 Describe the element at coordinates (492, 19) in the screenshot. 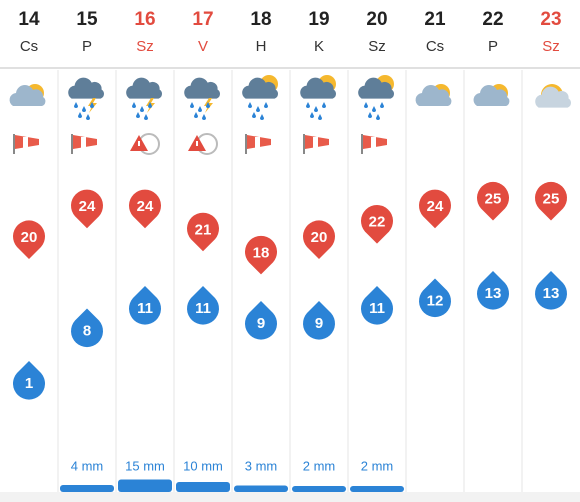

I see `day-number: 22` at that location.